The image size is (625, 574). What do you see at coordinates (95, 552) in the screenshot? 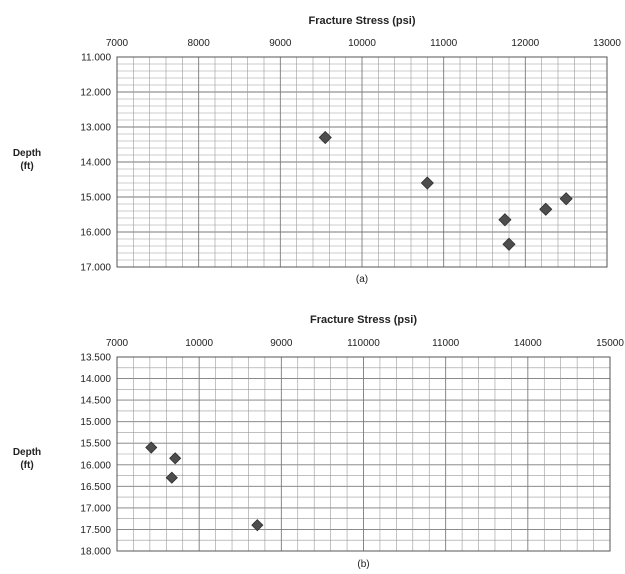
I see `y-tick-label: 18.000` at bounding box center [95, 552].